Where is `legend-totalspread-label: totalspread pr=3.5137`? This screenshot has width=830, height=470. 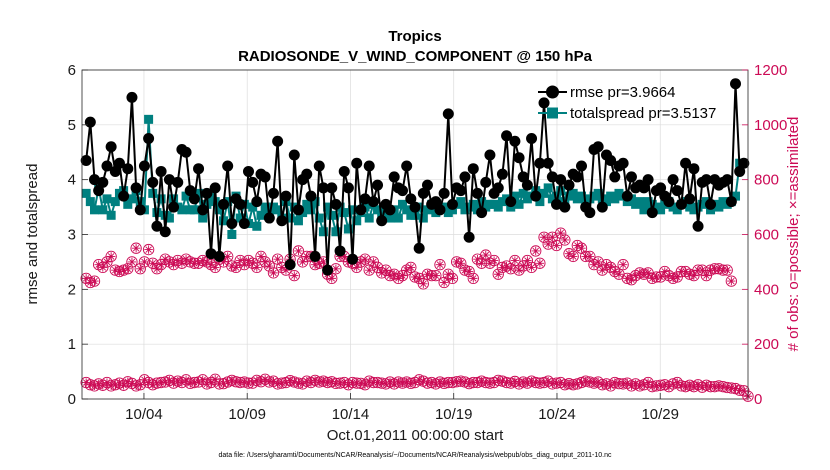
legend-totalspread-label: totalspread pr=3.5137 is located at coordinates (643, 113).